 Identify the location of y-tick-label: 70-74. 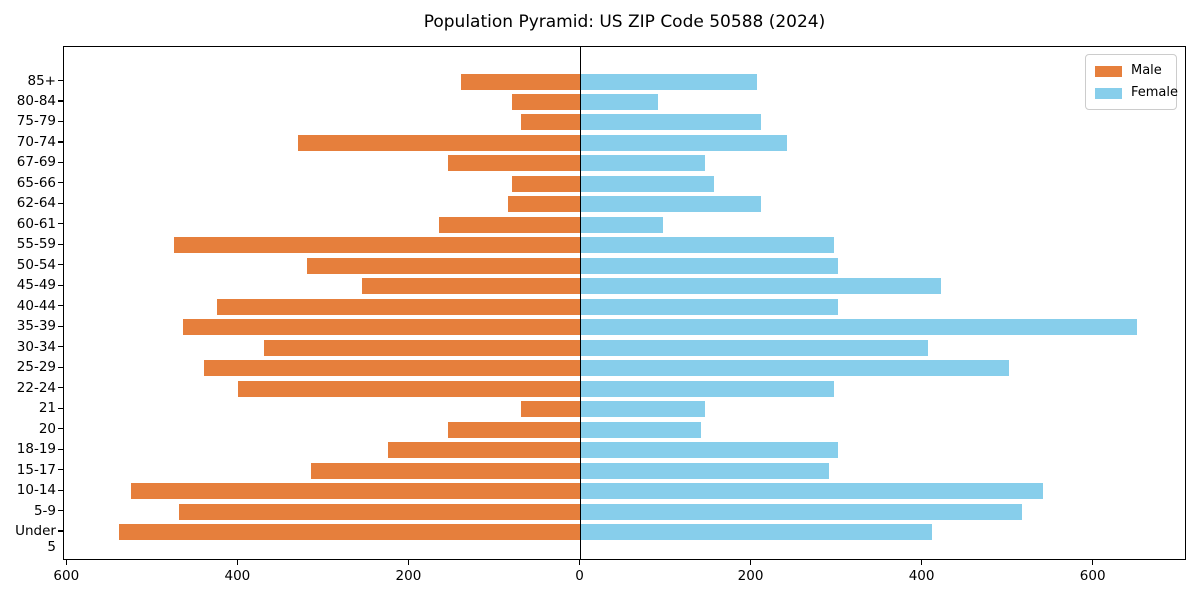
(36, 141).